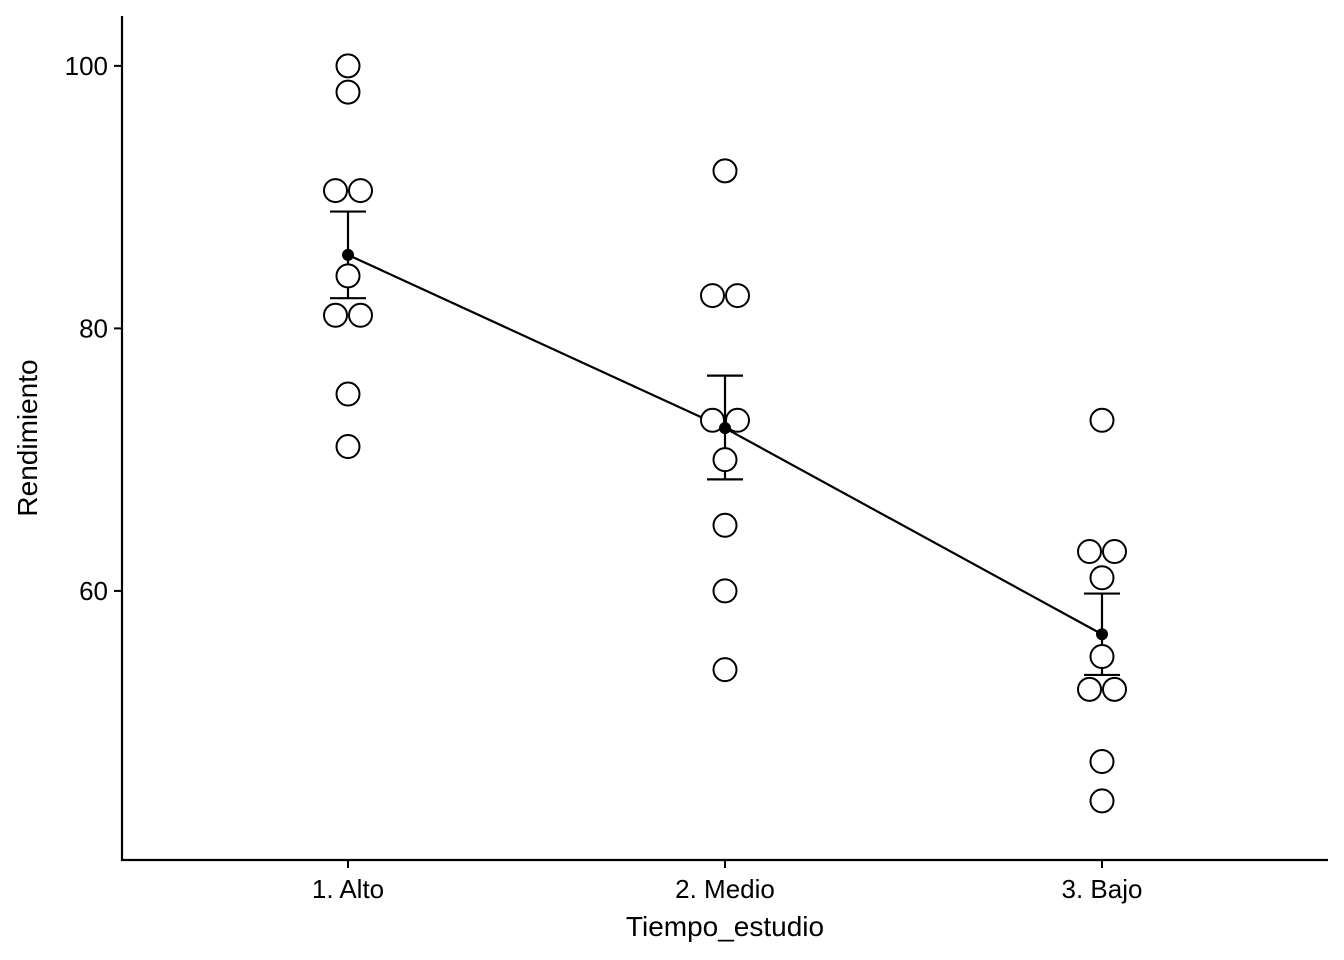 The width and height of the screenshot is (1344, 960). What do you see at coordinates (27, 437) in the screenshot?
I see `y-axis-title: Rendimiento` at bounding box center [27, 437].